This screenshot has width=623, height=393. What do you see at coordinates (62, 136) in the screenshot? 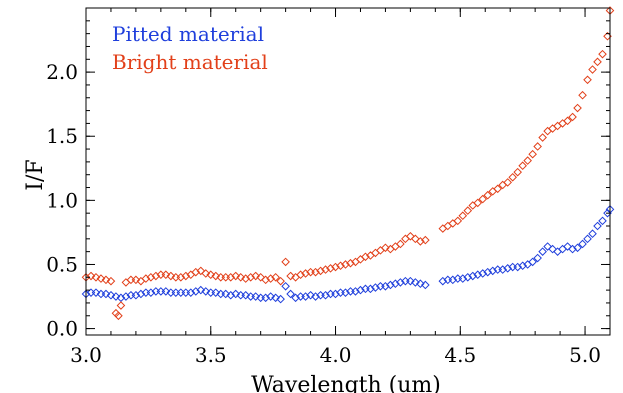
I see `y-tick-label: 1.5` at bounding box center [62, 136].